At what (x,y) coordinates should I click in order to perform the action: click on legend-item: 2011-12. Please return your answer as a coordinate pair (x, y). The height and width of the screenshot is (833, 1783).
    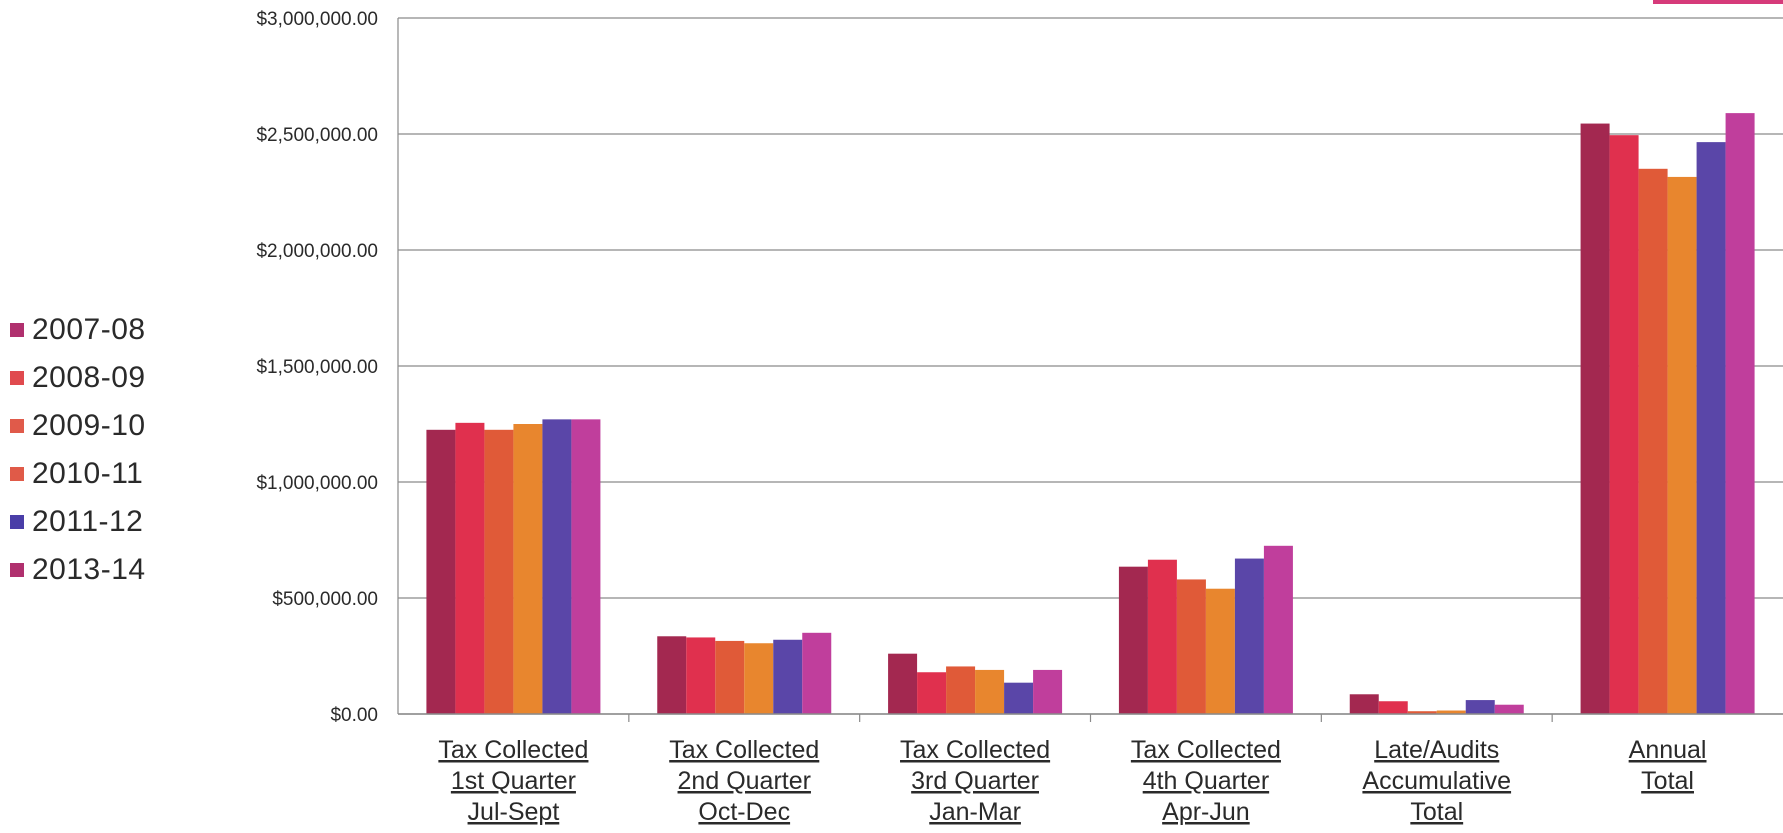
    Looking at the image, I should click on (78, 522).